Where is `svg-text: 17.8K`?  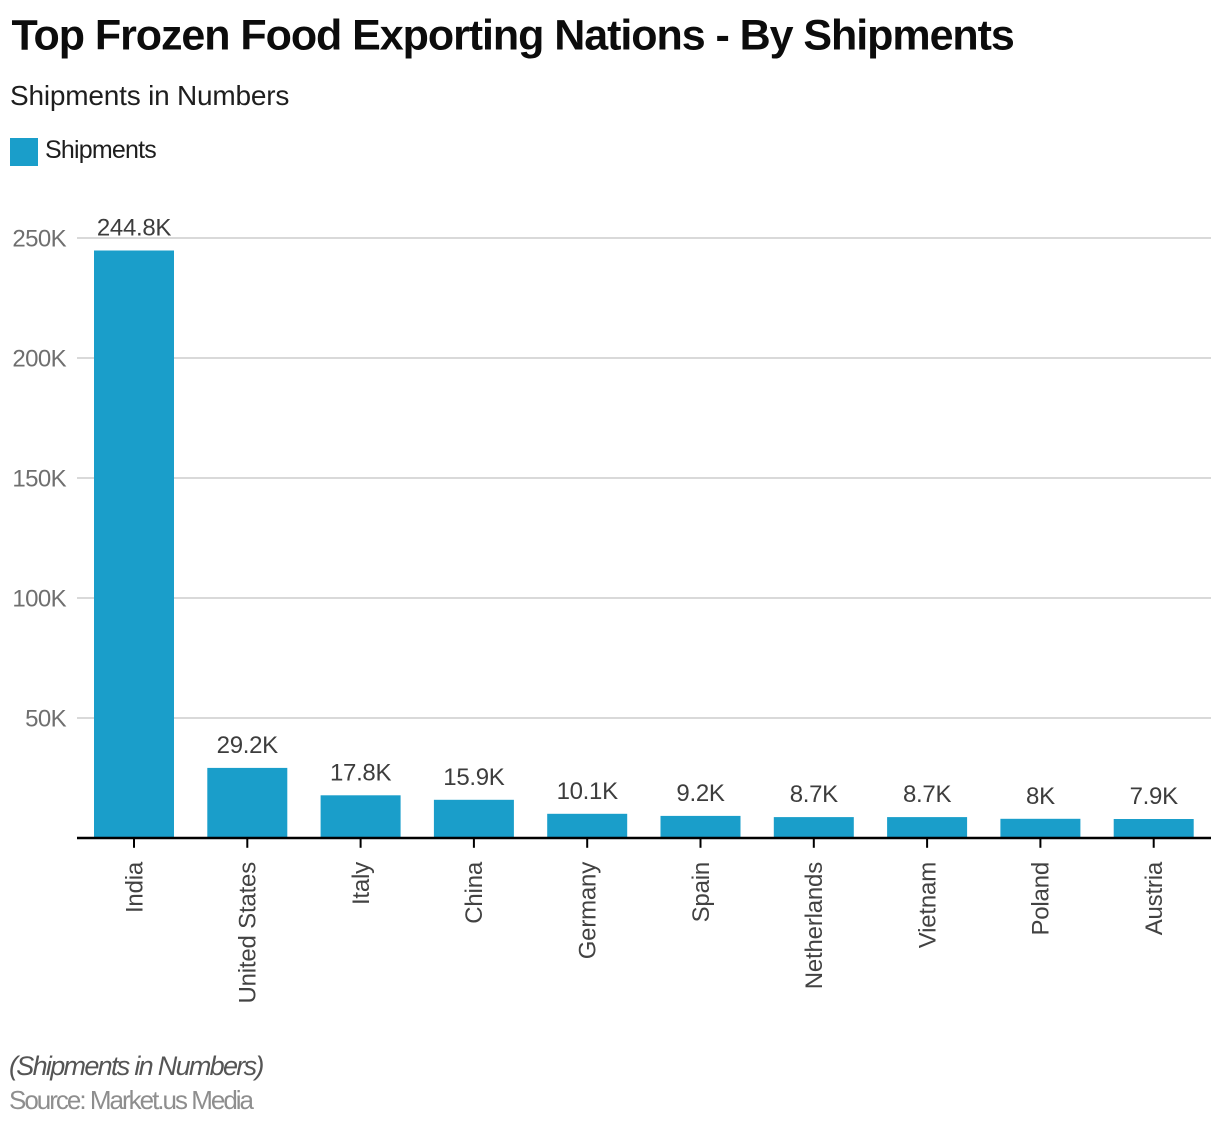 svg-text: 17.8K is located at coordinates (361, 772).